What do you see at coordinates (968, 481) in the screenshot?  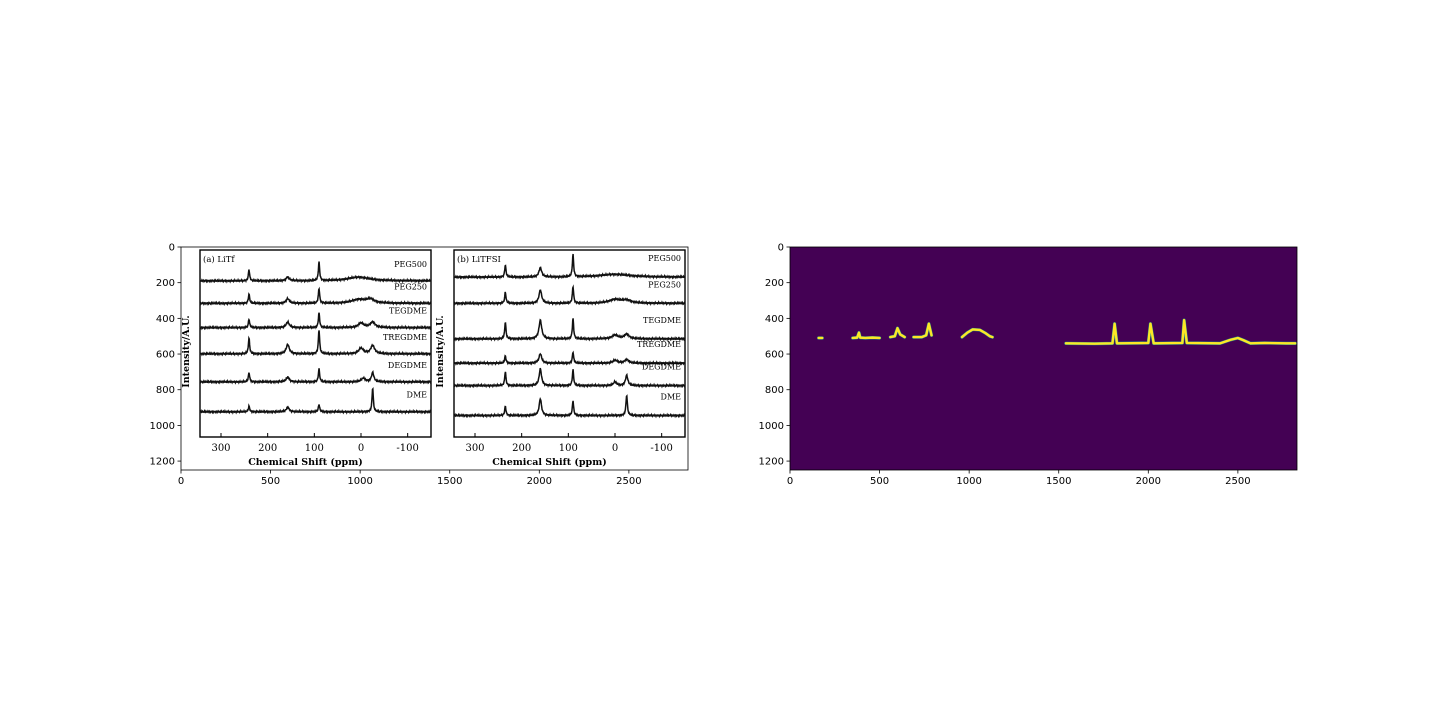 I see `right-x-tick-label: 1000` at bounding box center [968, 481].